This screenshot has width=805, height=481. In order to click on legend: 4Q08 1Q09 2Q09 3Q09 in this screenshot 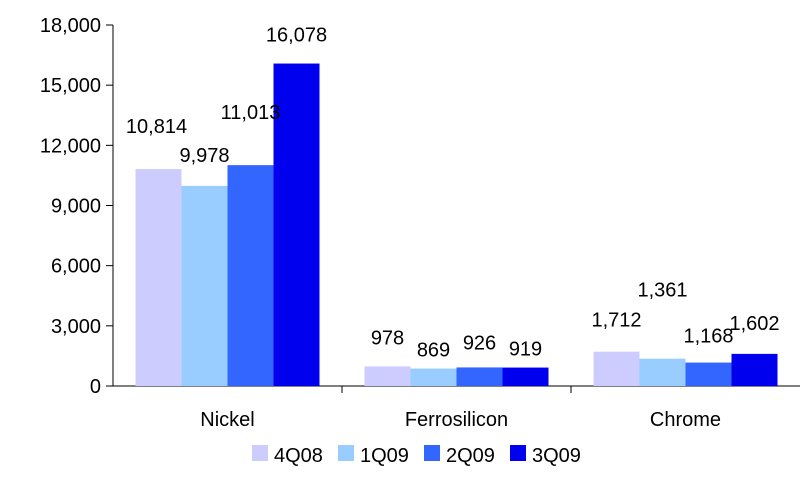, I will do `click(416, 456)`.